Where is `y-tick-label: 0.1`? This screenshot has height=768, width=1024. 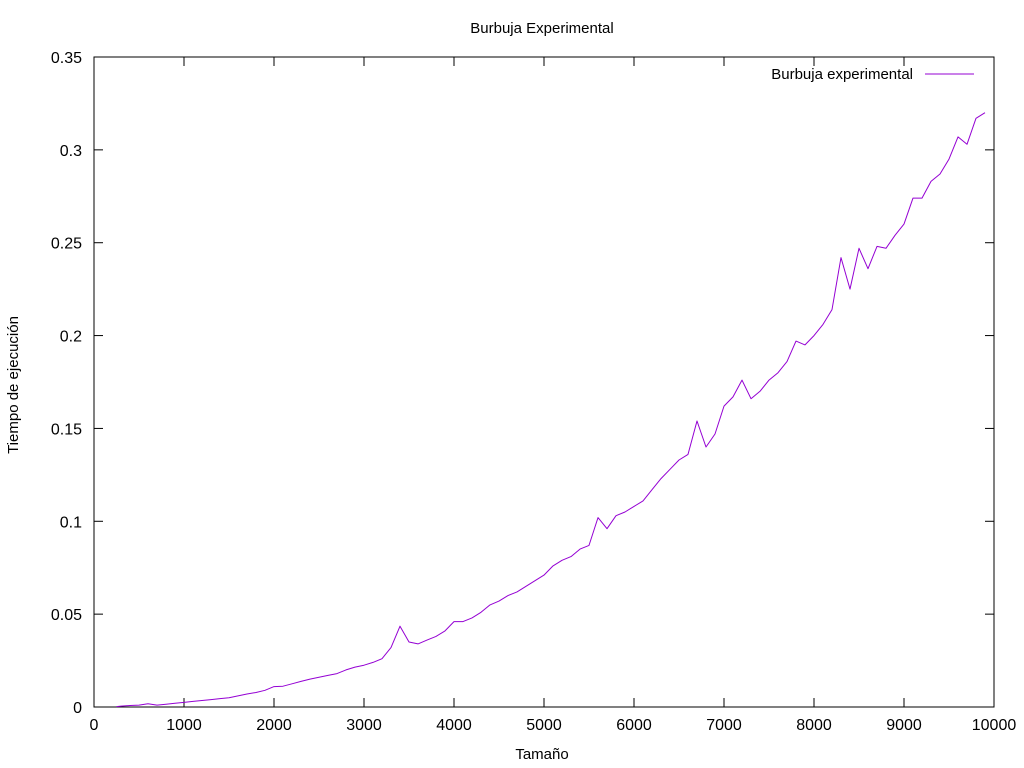 y-tick-label: 0.1 is located at coordinates (71, 522).